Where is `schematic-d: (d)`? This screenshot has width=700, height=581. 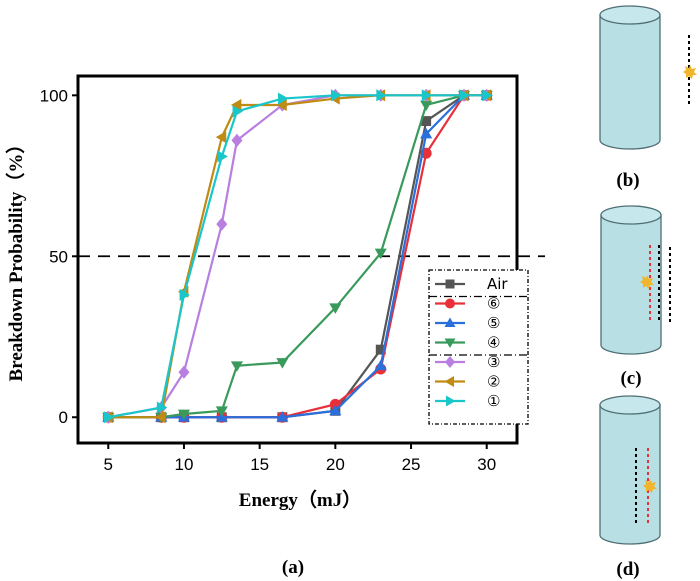
schematic-d: (d) is located at coordinates (630, 487).